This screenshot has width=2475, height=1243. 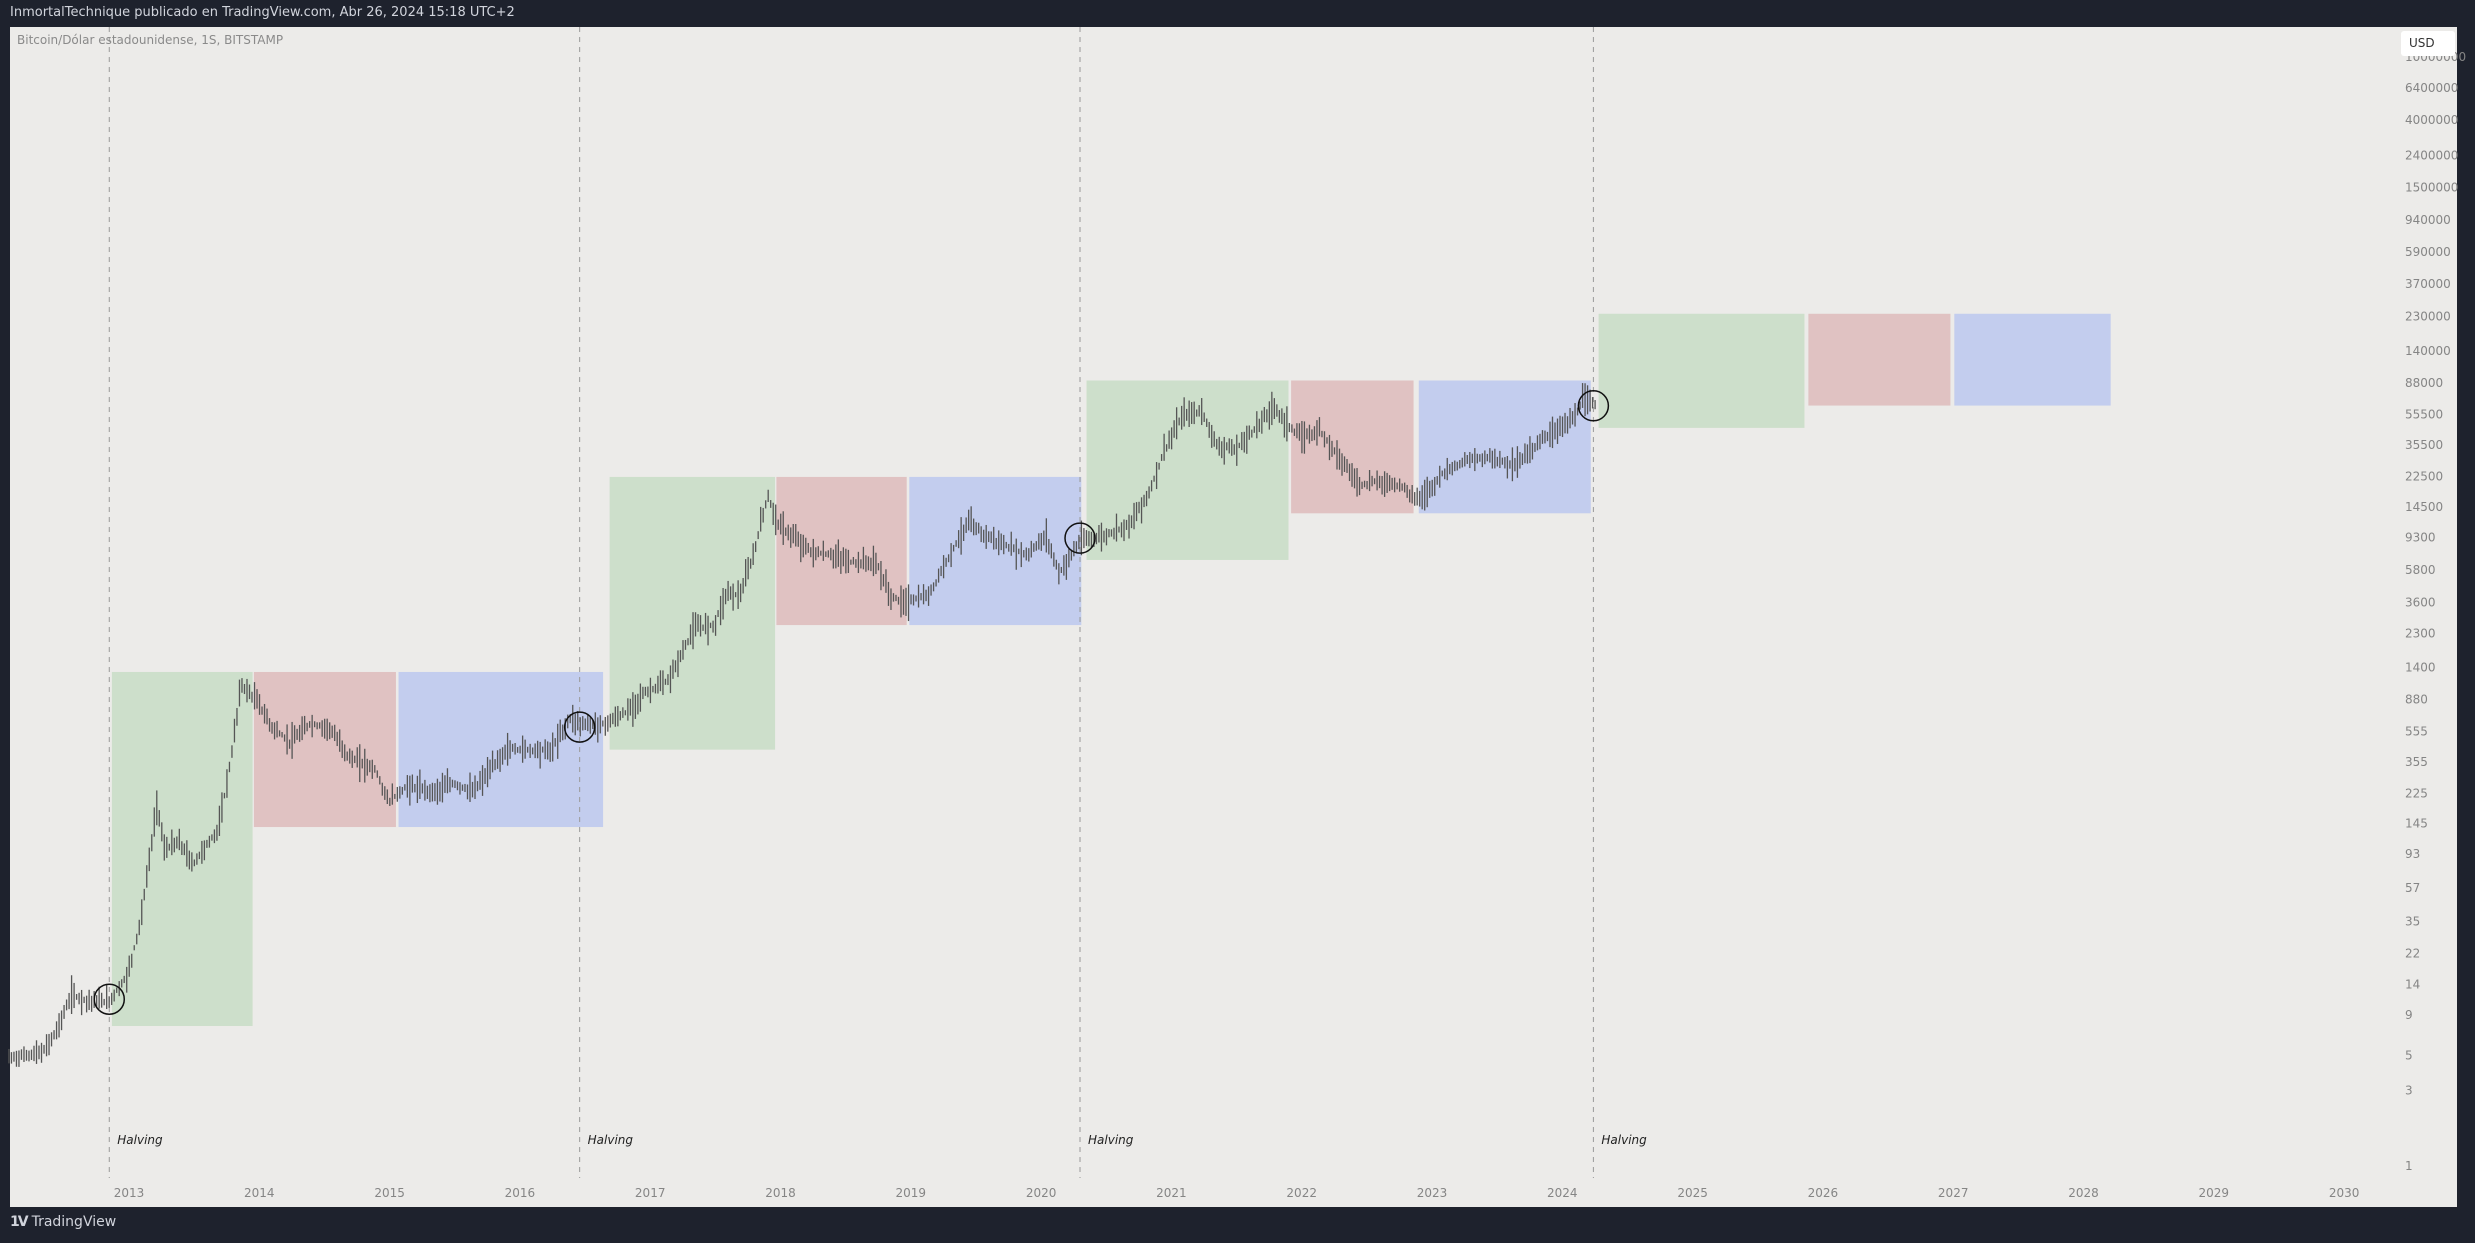 I want to click on time-tick-label: 2013, so click(x=129, y=1193).